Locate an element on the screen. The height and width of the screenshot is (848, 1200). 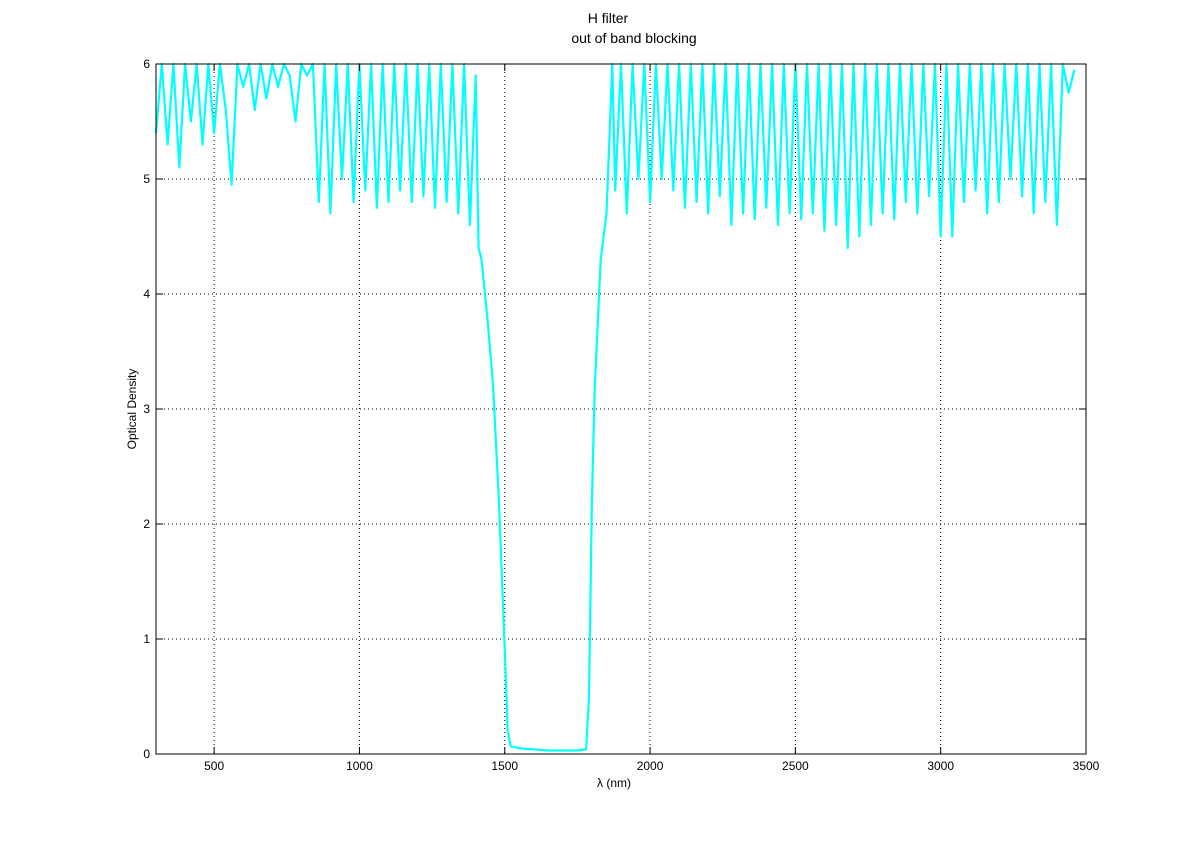
x-tick-label: 2000 is located at coordinates (650, 766).